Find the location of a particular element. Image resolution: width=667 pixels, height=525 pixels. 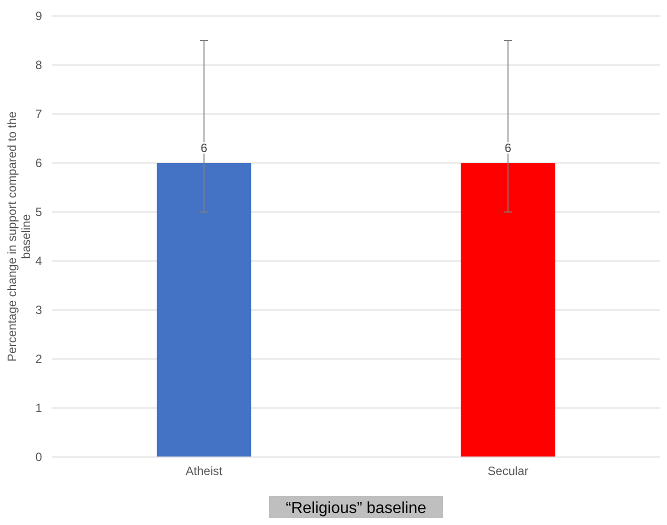

y-tick-label: 5 is located at coordinates (38, 212).